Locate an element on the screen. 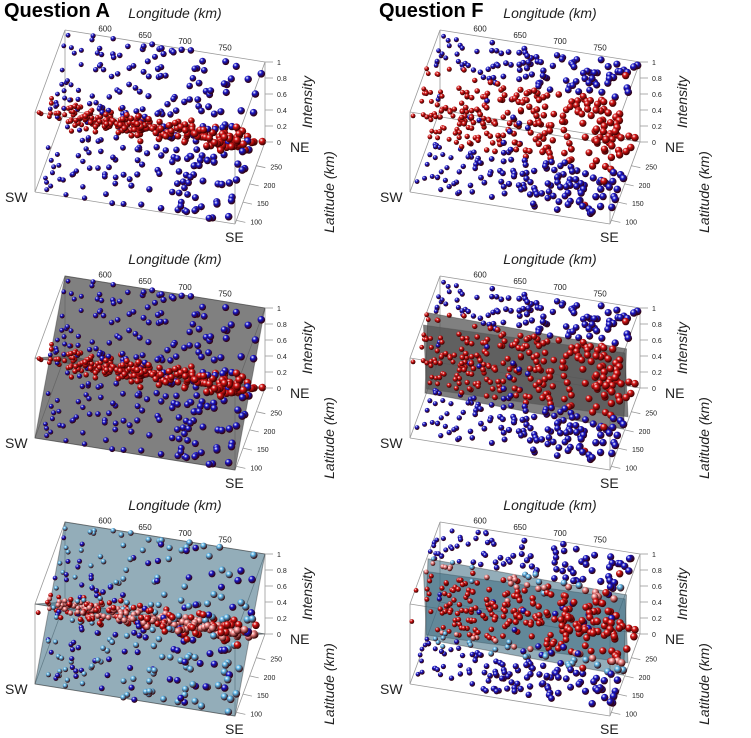 This screenshot has width=751, height=738. longitude-axis-label: Longitude (km) is located at coordinates (174, 505).